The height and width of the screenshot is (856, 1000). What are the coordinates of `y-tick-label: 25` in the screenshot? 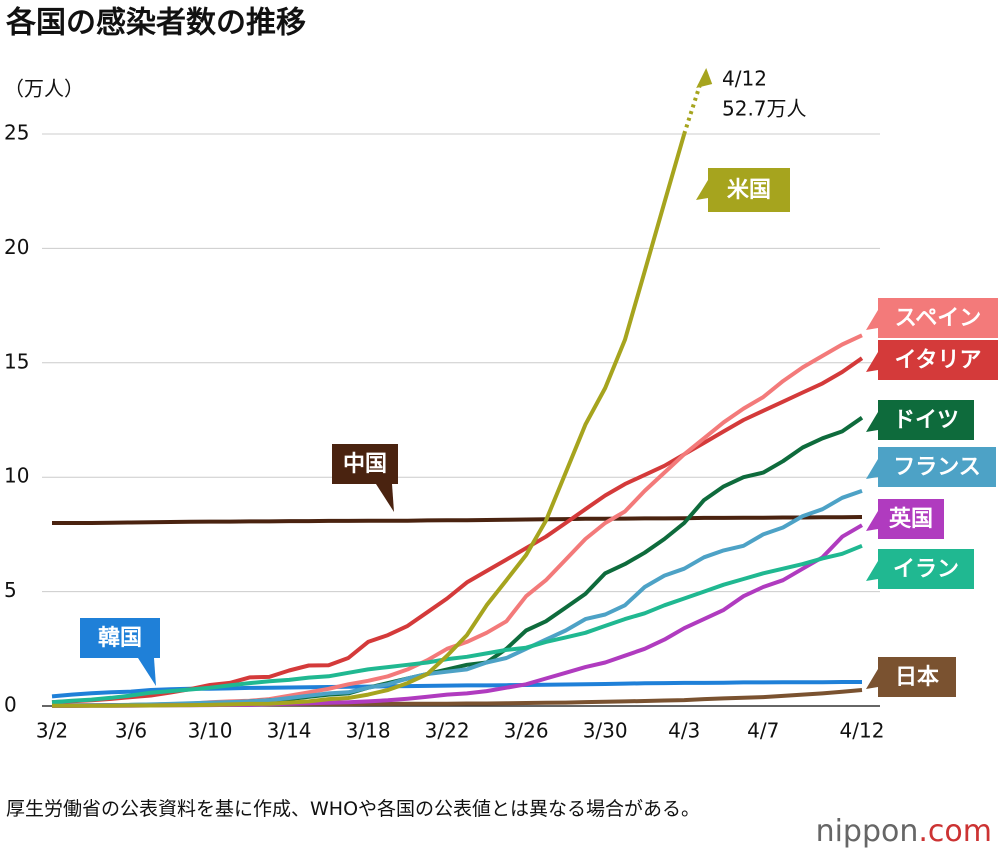 It's located at (16, 133).